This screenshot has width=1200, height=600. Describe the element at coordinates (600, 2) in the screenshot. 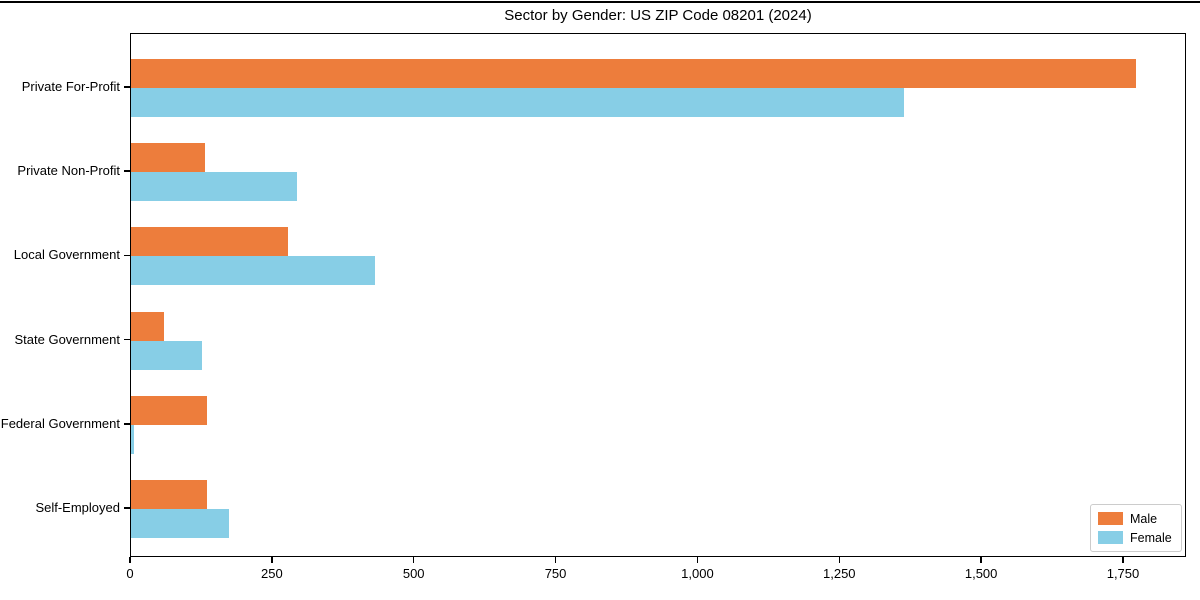

I see `figure-top-border` at that location.